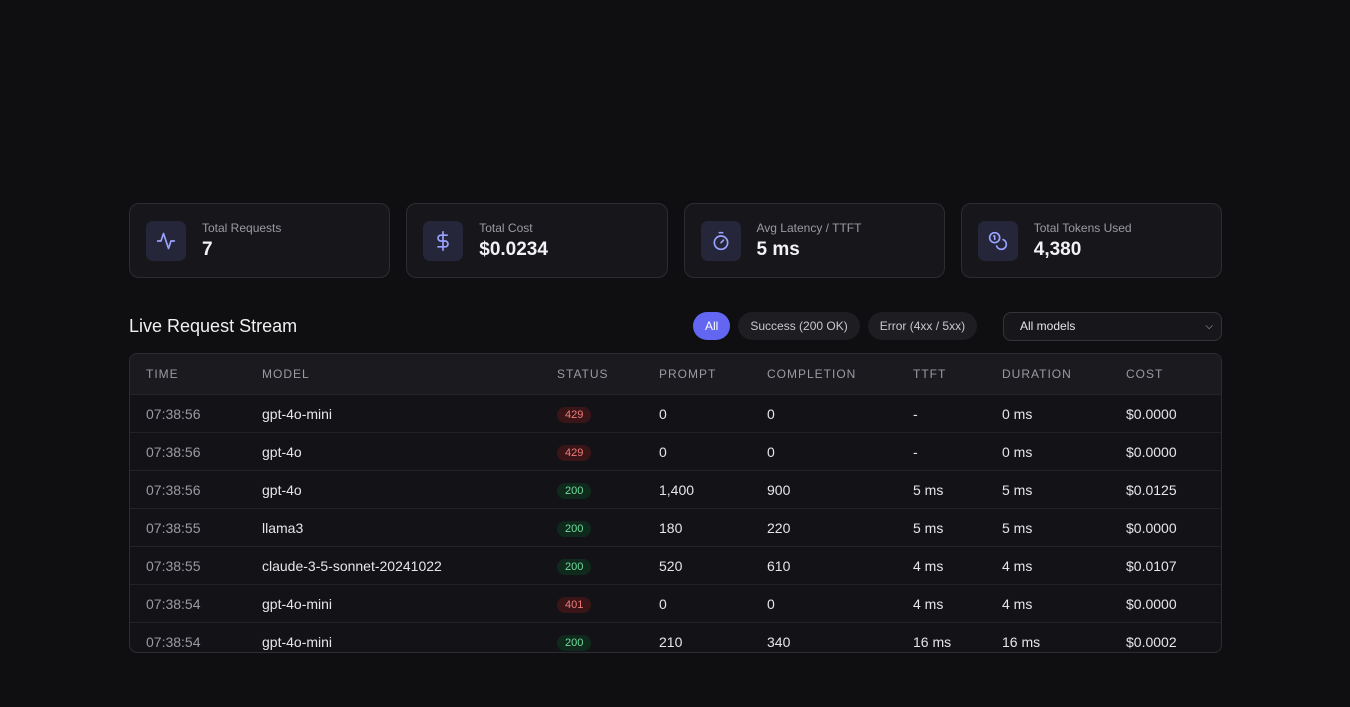 This screenshot has width=1350, height=707. I want to click on activity-icon, so click(166, 240).